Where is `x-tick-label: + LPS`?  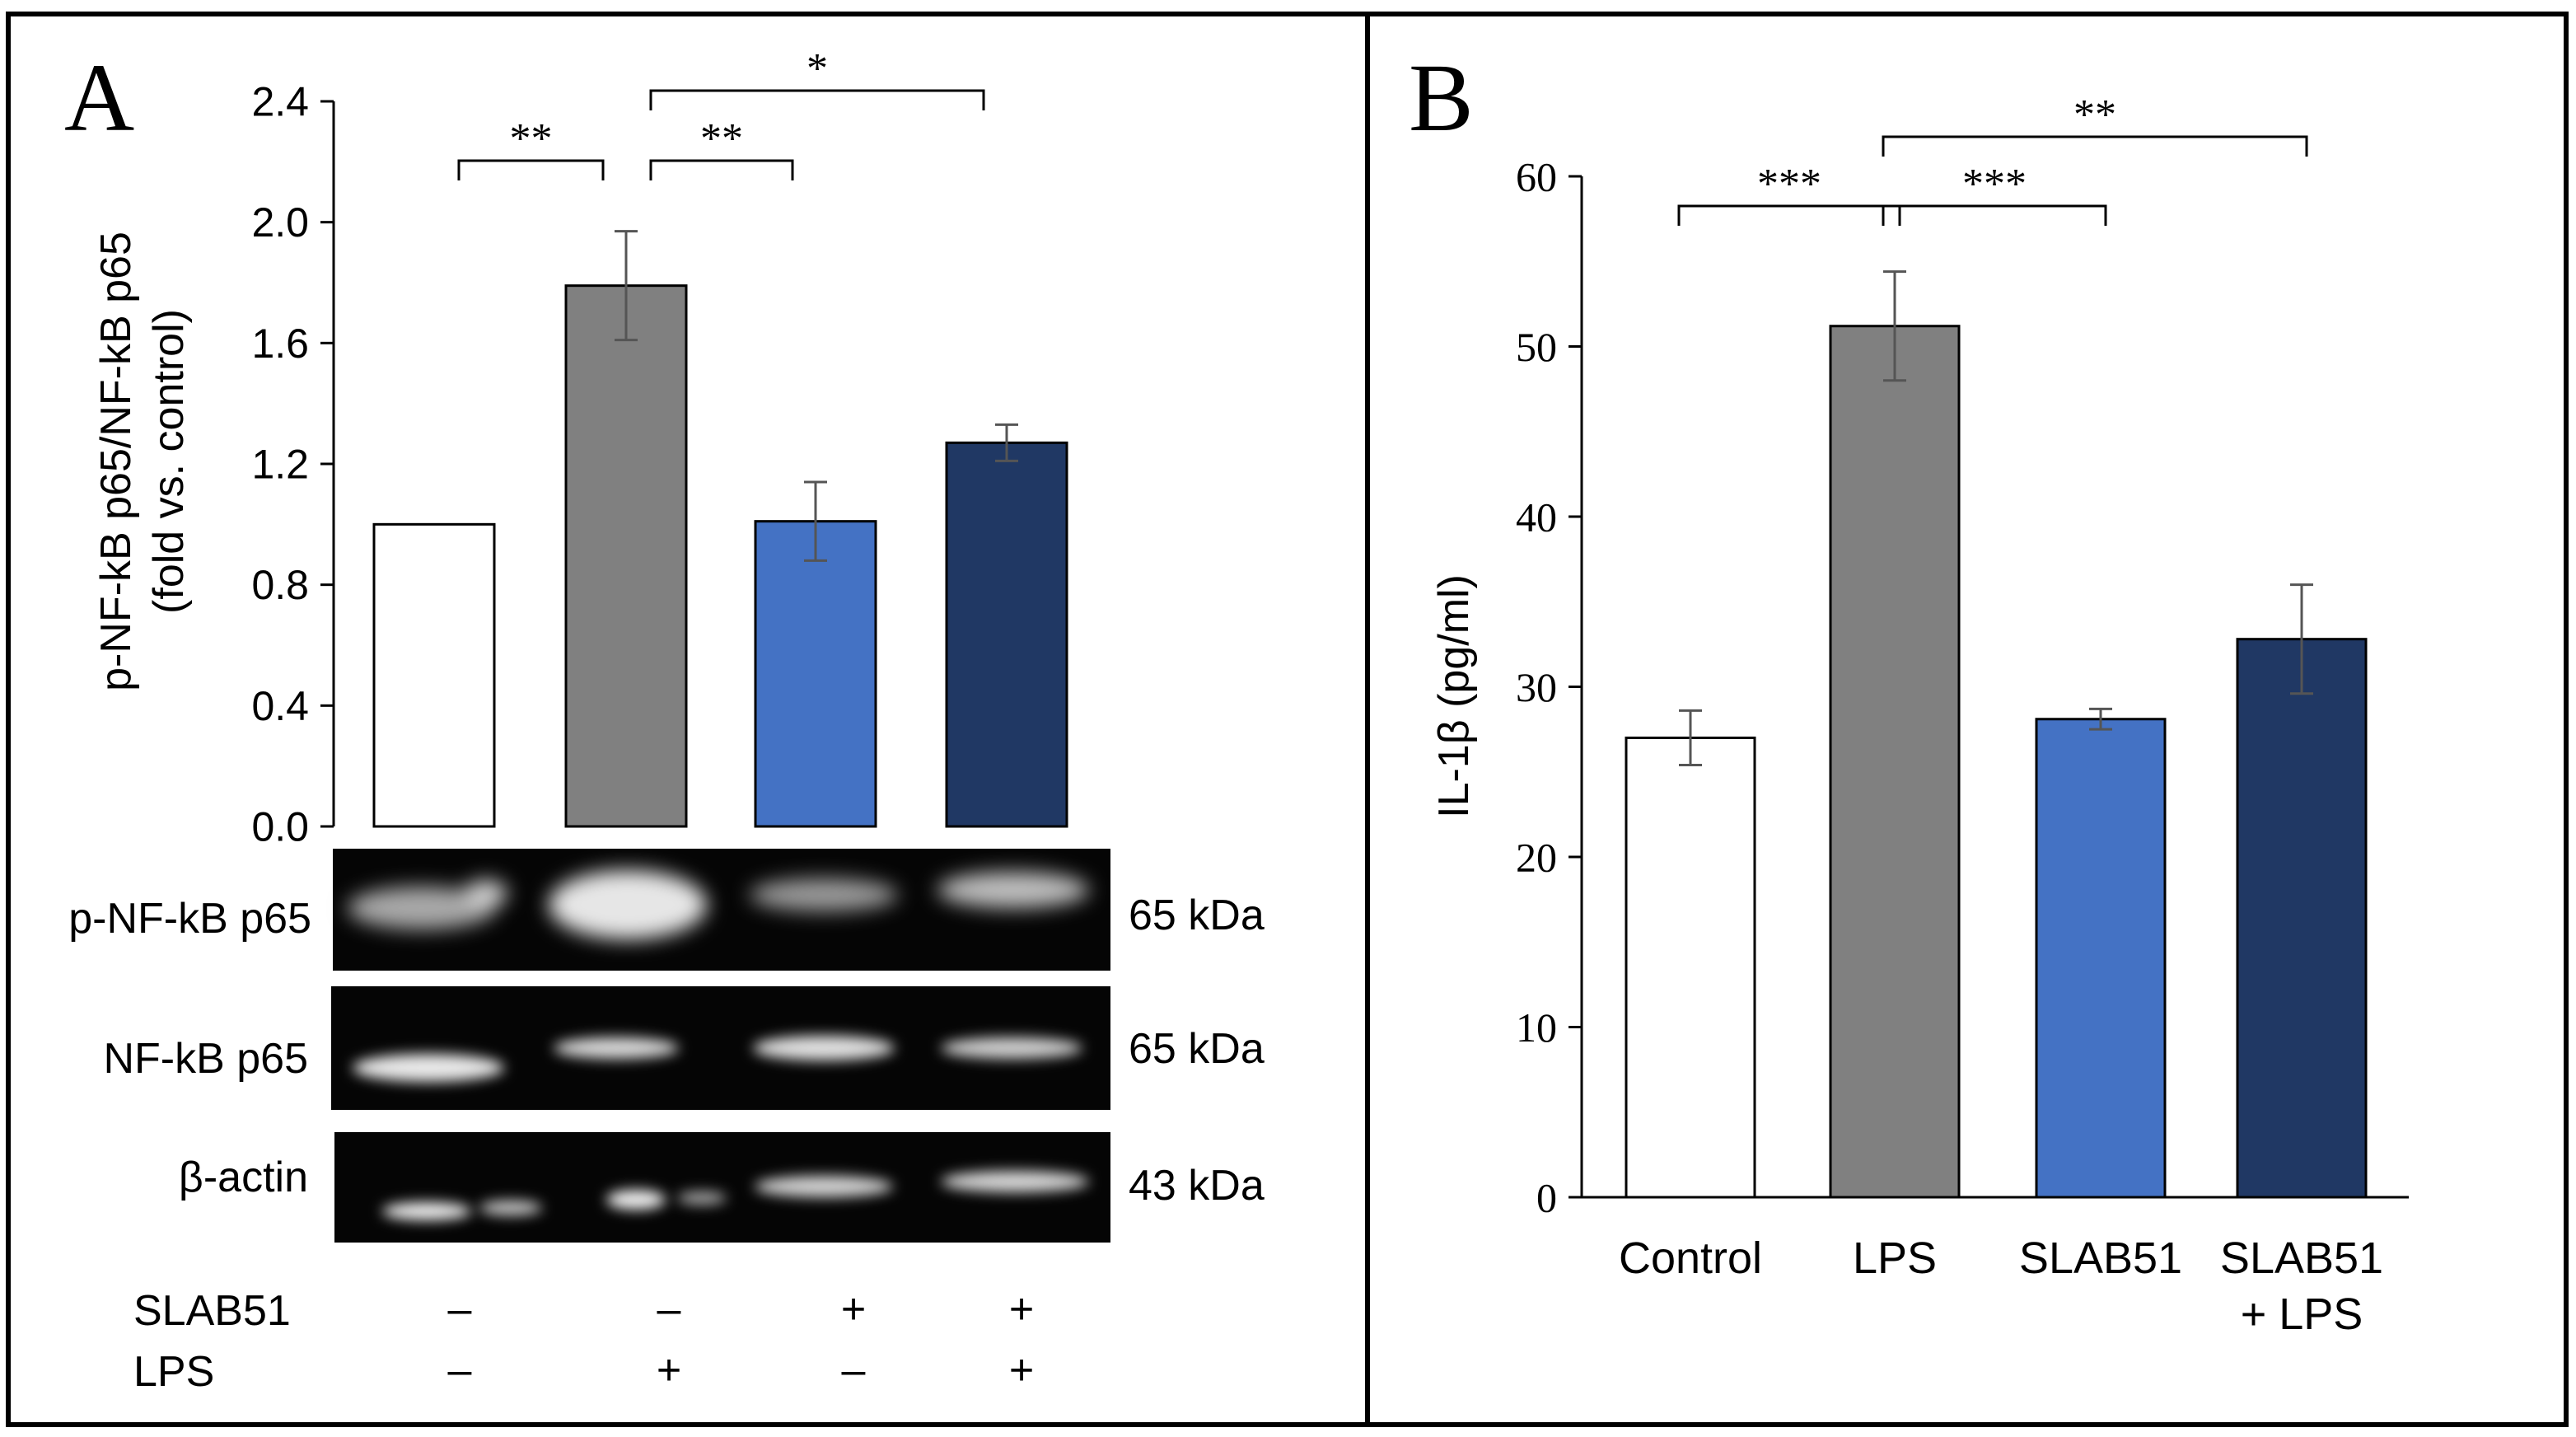
x-tick-label: + LPS is located at coordinates (2302, 1314).